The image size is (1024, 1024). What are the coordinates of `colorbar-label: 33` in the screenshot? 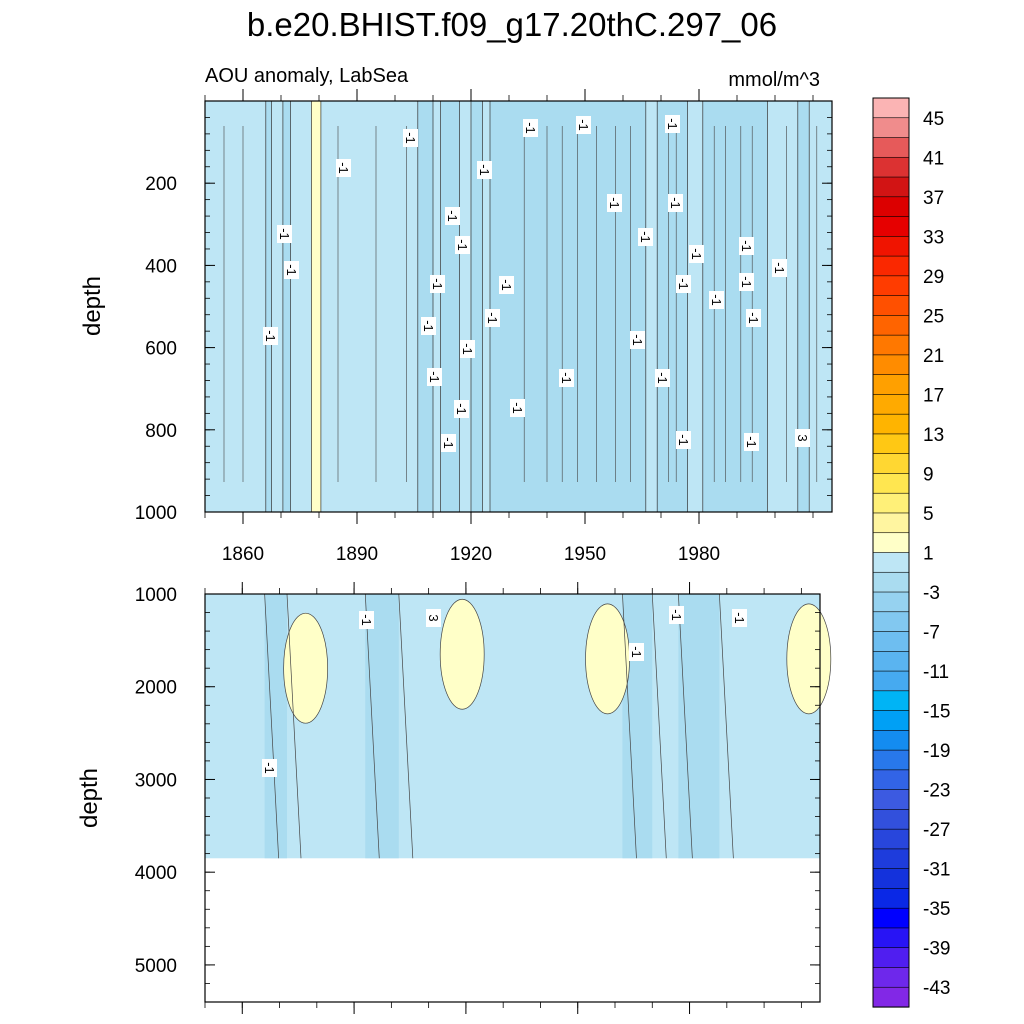 It's located at (933, 237).